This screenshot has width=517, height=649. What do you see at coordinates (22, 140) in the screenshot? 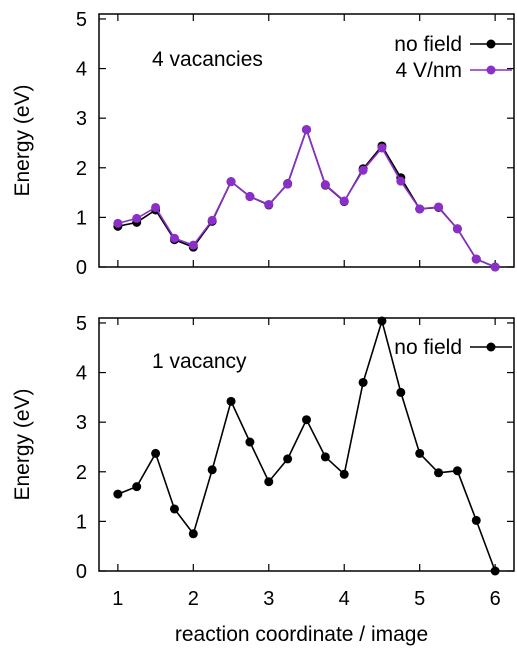
I see `top-y-axis-label: Energy (eV)` at bounding box center [22, 140].